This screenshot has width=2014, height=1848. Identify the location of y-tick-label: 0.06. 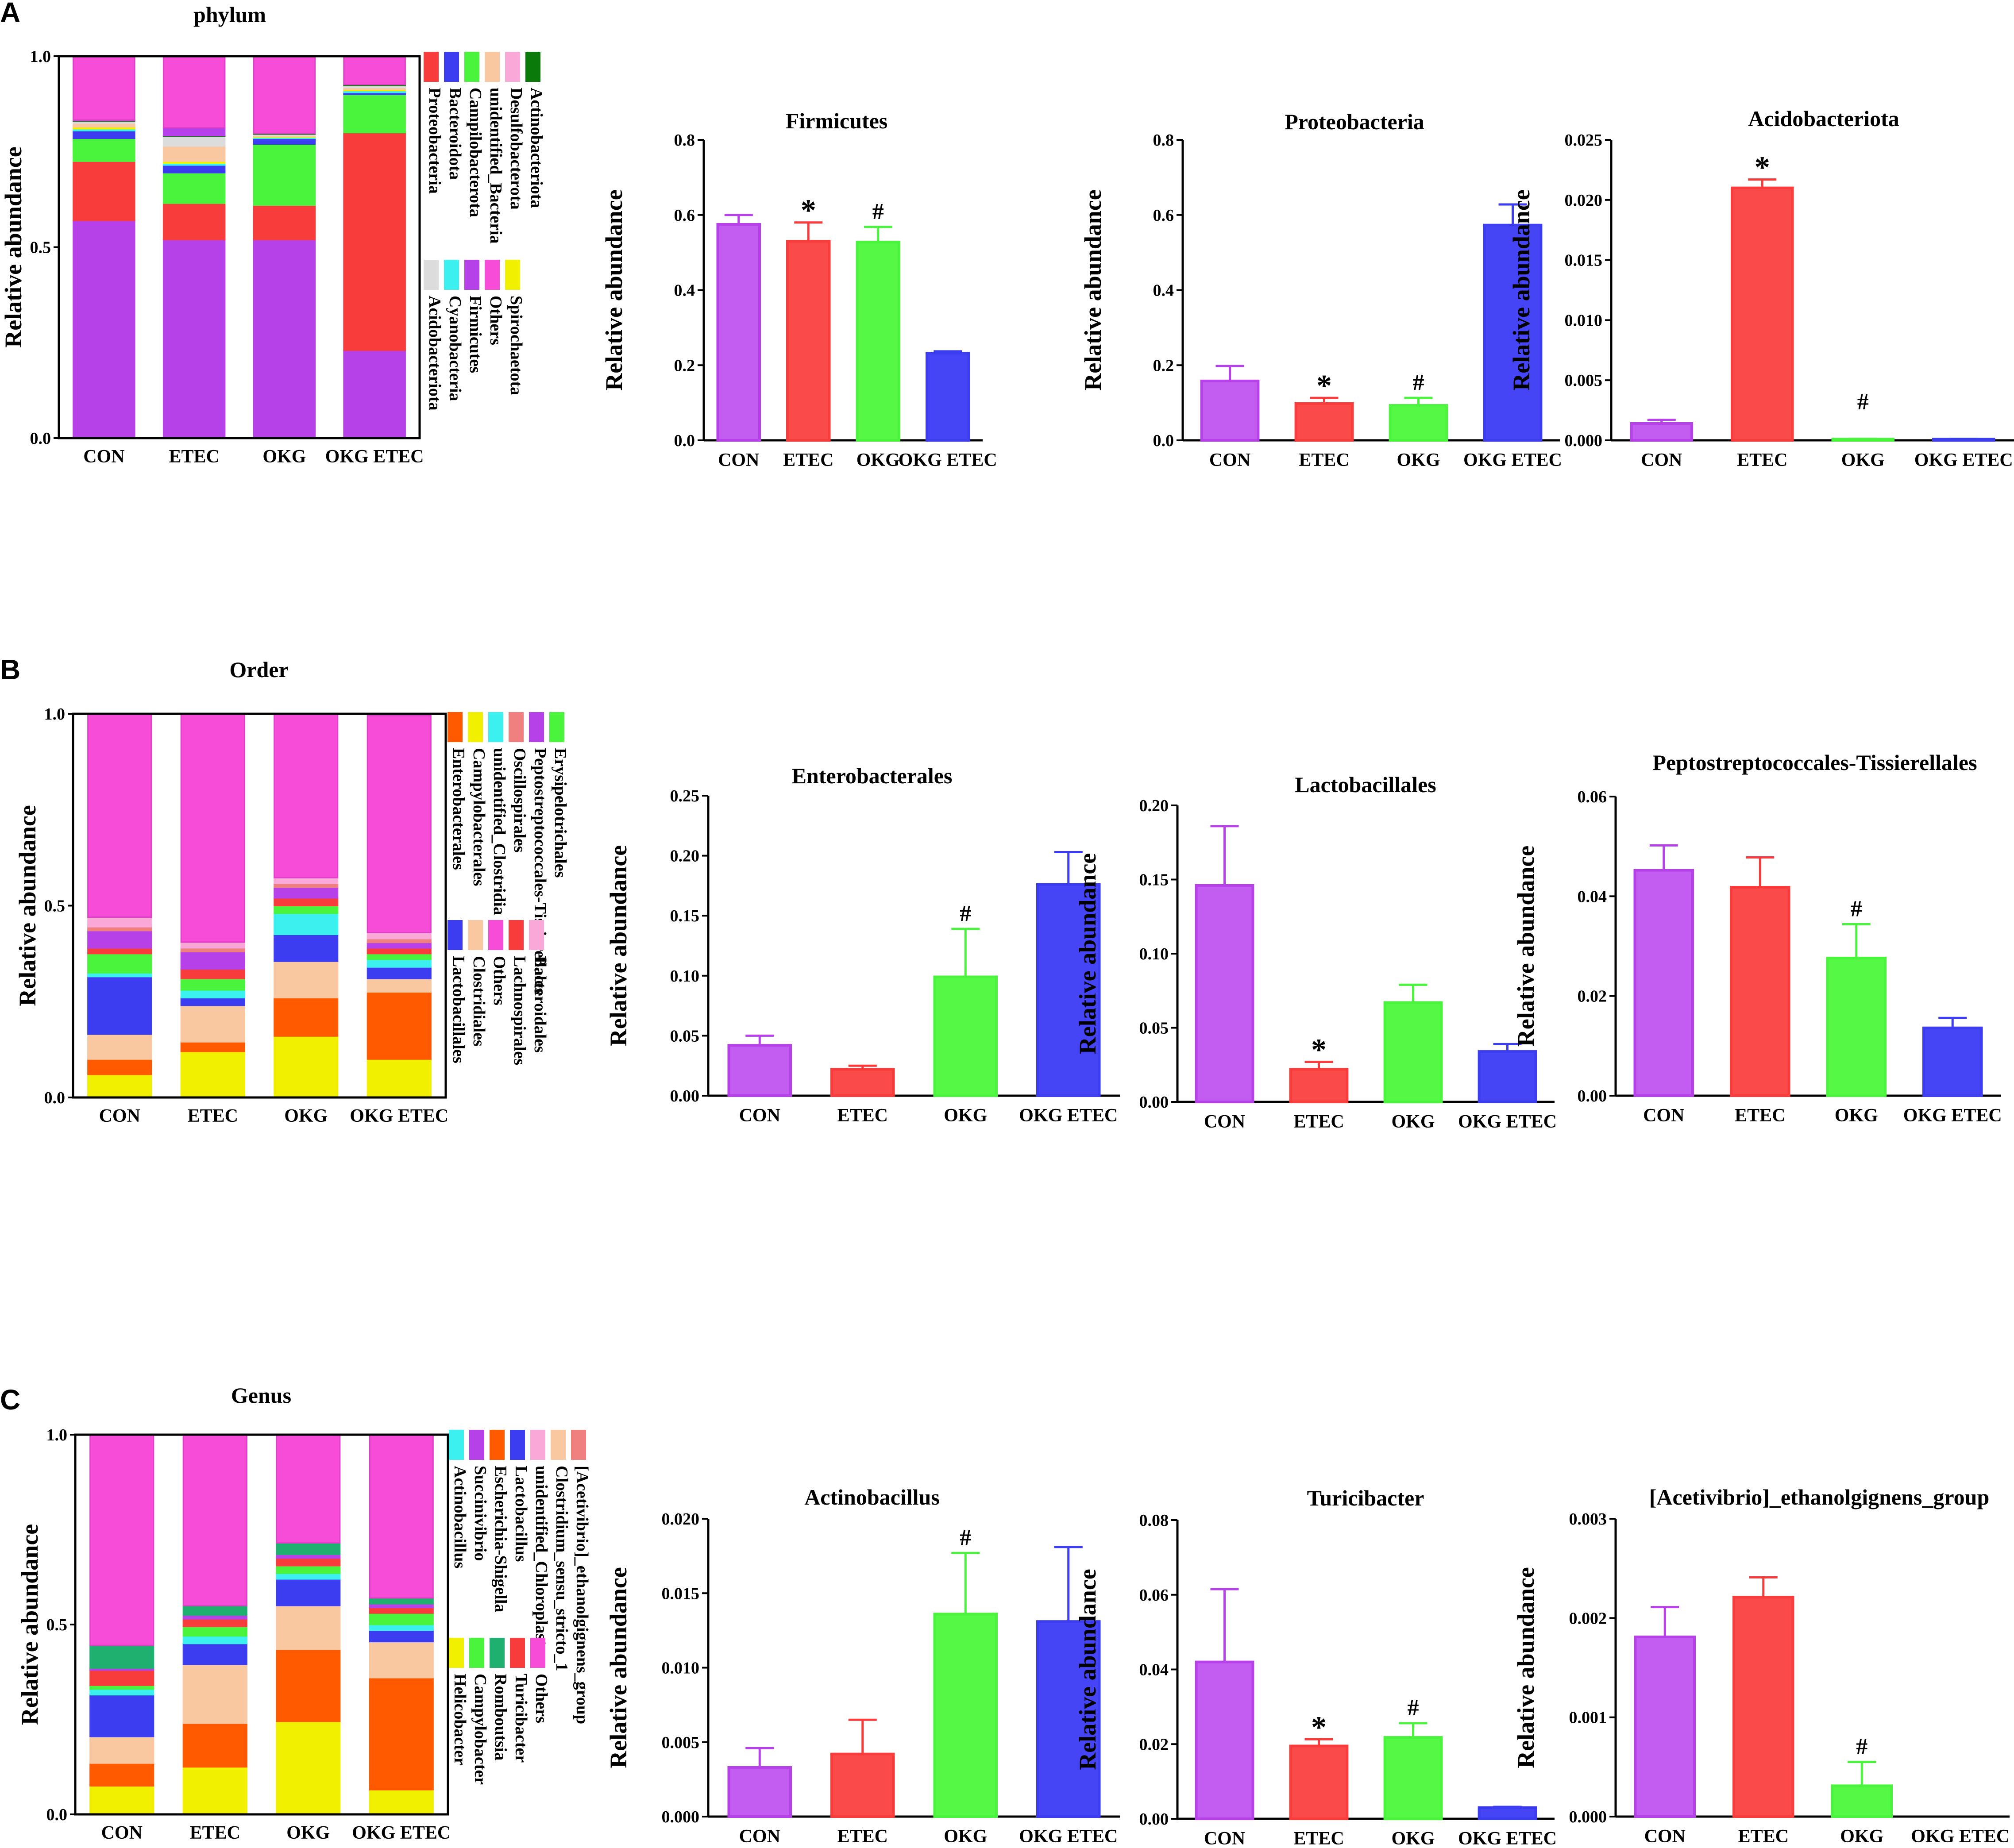
(1592, 797).